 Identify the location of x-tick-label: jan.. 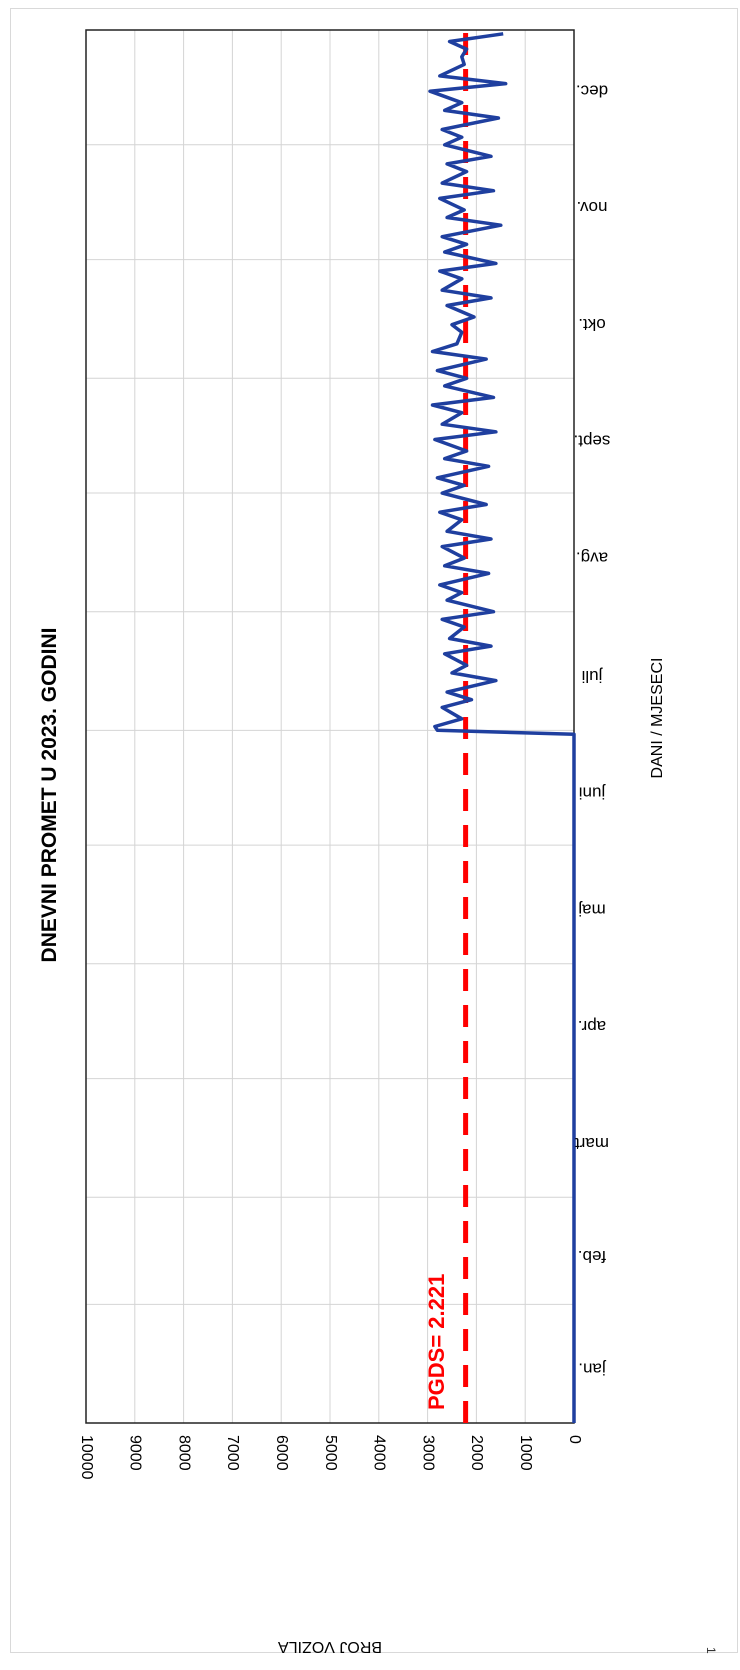
(592, 1369).